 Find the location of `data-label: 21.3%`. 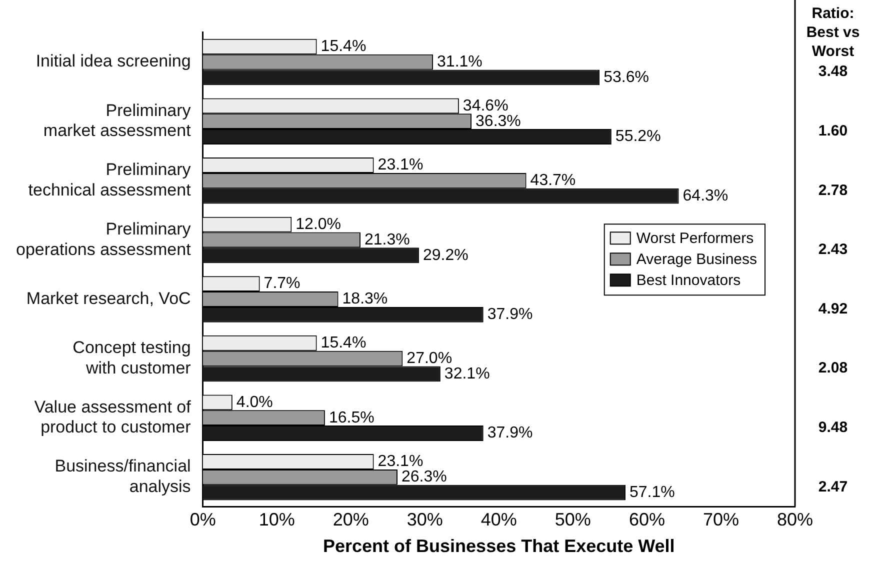

data-label: 21.3% is located at coordinates (387, 239).